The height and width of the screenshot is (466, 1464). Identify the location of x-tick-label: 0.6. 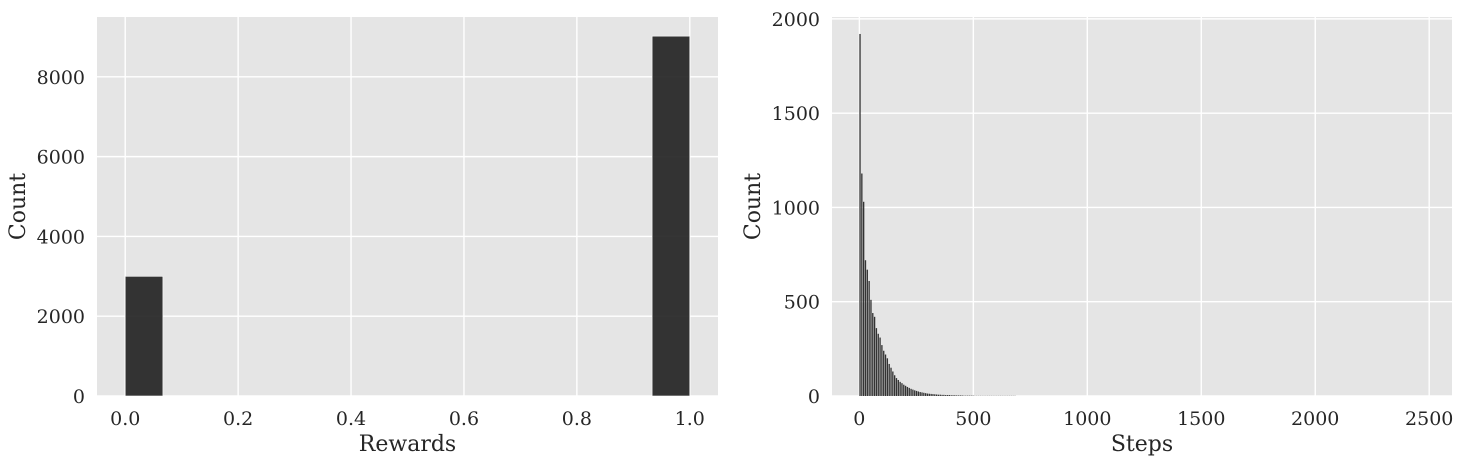
(464, 419).